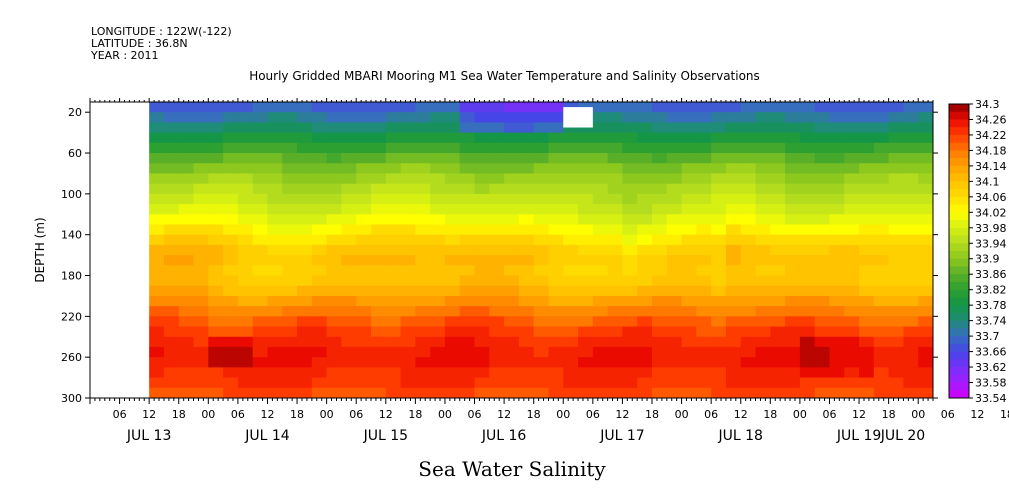  Describe the element at coordinates (40, 249) in the screenshot. I see `y-axis-label: DEPTH (m)` at that location.